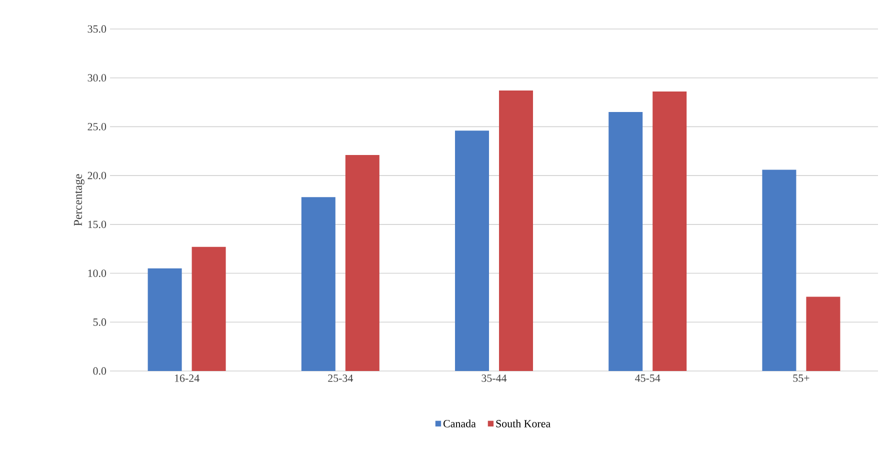 This screenshot has width=891, height=461. Describe the element at coordinates (97, 78) in the screenshot. I see `y-tick-label: 30.0` at that location.